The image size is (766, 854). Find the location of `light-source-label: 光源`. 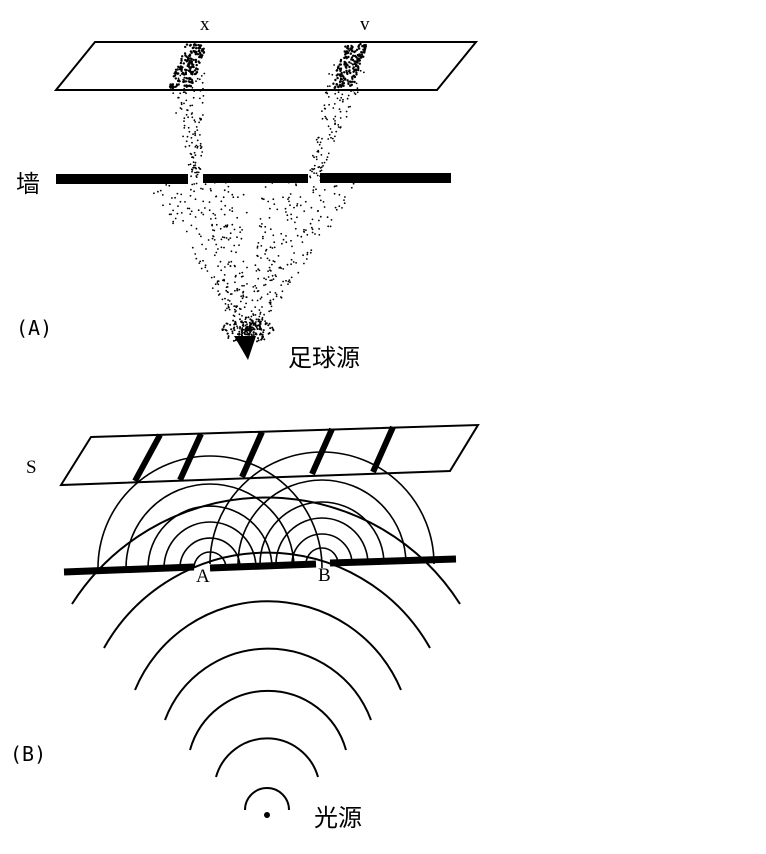

light-source-label: 光源 is located at coordinates (338, 818).